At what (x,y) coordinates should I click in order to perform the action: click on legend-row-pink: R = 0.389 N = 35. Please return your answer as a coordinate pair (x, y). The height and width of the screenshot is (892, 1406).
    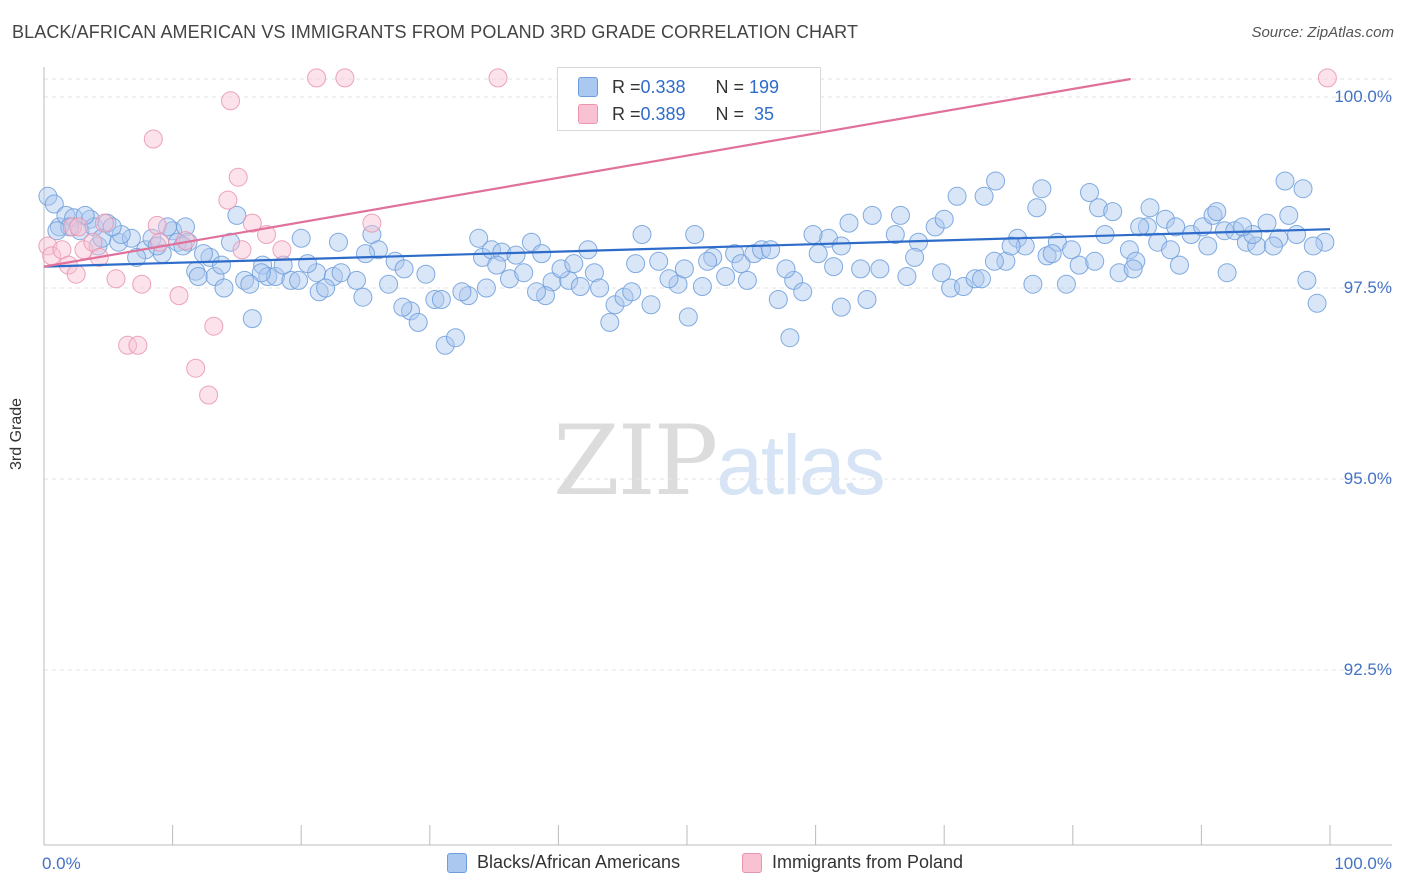
    Looking at the image, I should click on (676, 114).